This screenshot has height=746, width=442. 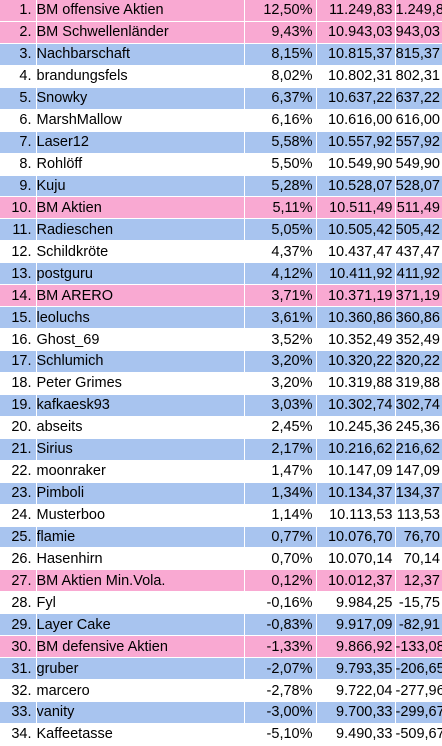 What do you see at coordinates (280, 186) in the screenshot?
I see `performance-percent-cell: 5,28%` at bounding box center [280, 186].